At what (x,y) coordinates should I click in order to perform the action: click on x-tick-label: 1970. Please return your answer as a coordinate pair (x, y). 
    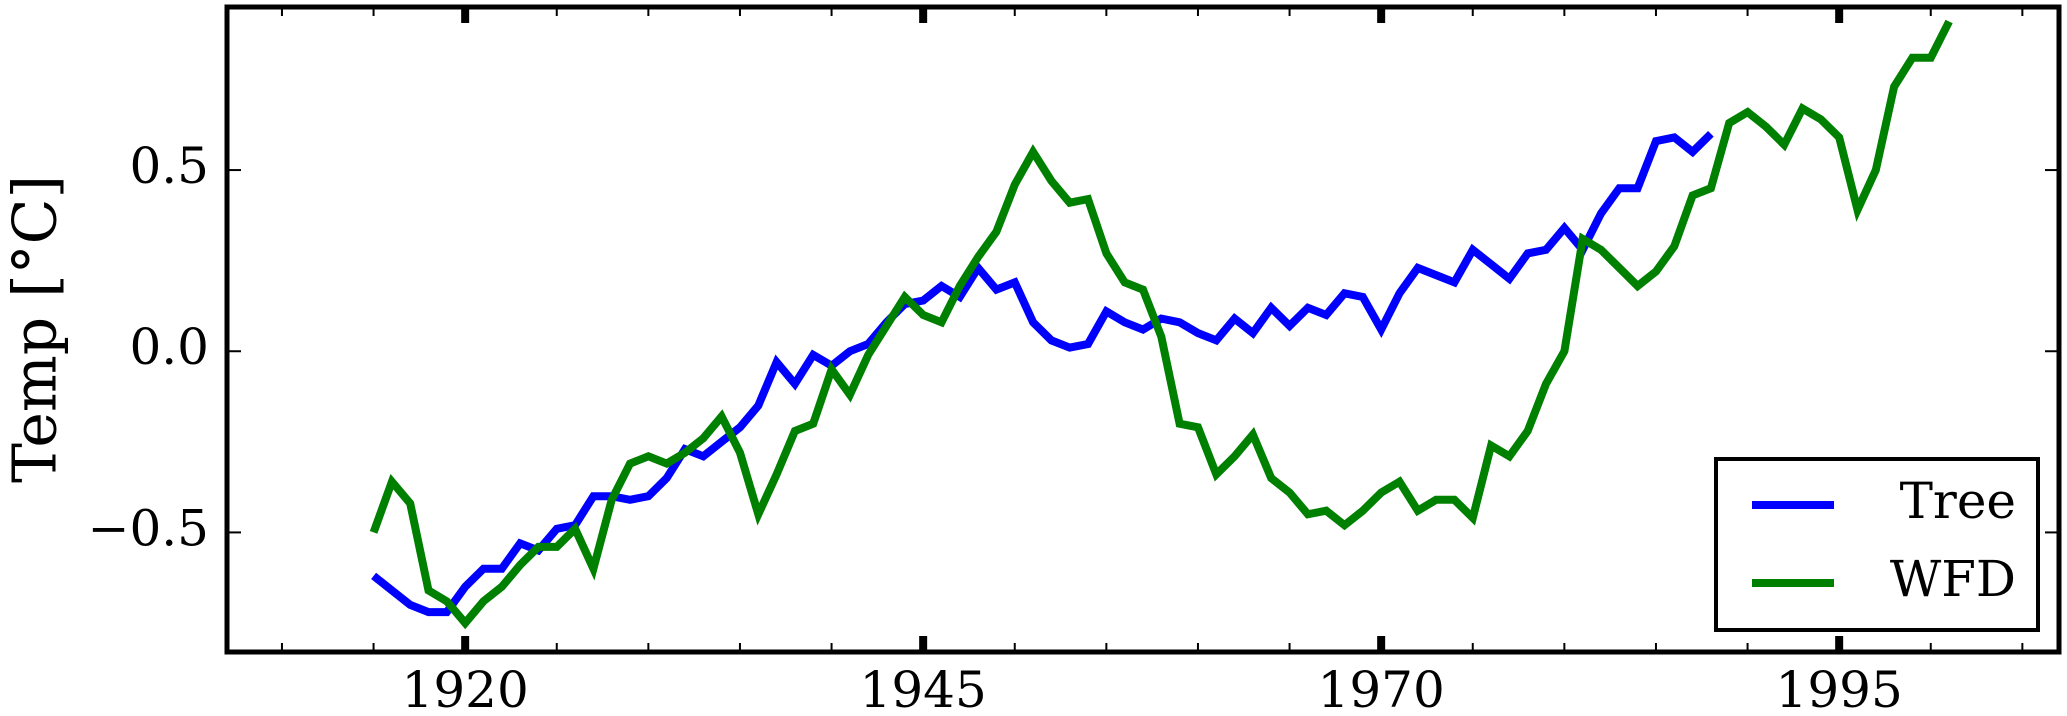
    Looking at the image, I should click on (1381, 688).